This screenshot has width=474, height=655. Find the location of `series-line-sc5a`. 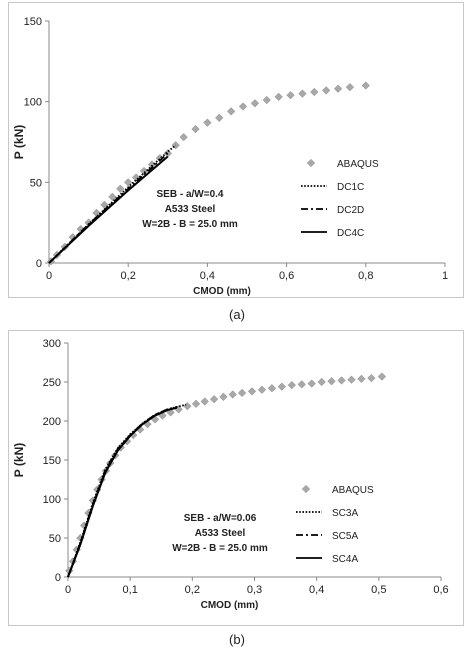

series-line-sc5a is located at coordinates (122, 492).